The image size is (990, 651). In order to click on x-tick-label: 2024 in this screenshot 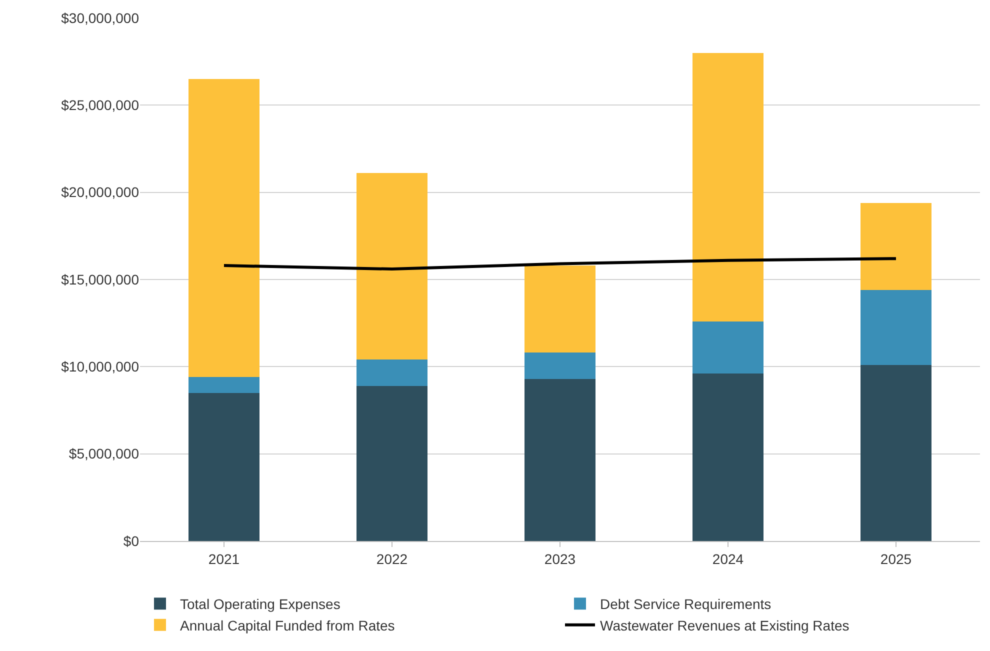, I will do `click(728, 558)`.